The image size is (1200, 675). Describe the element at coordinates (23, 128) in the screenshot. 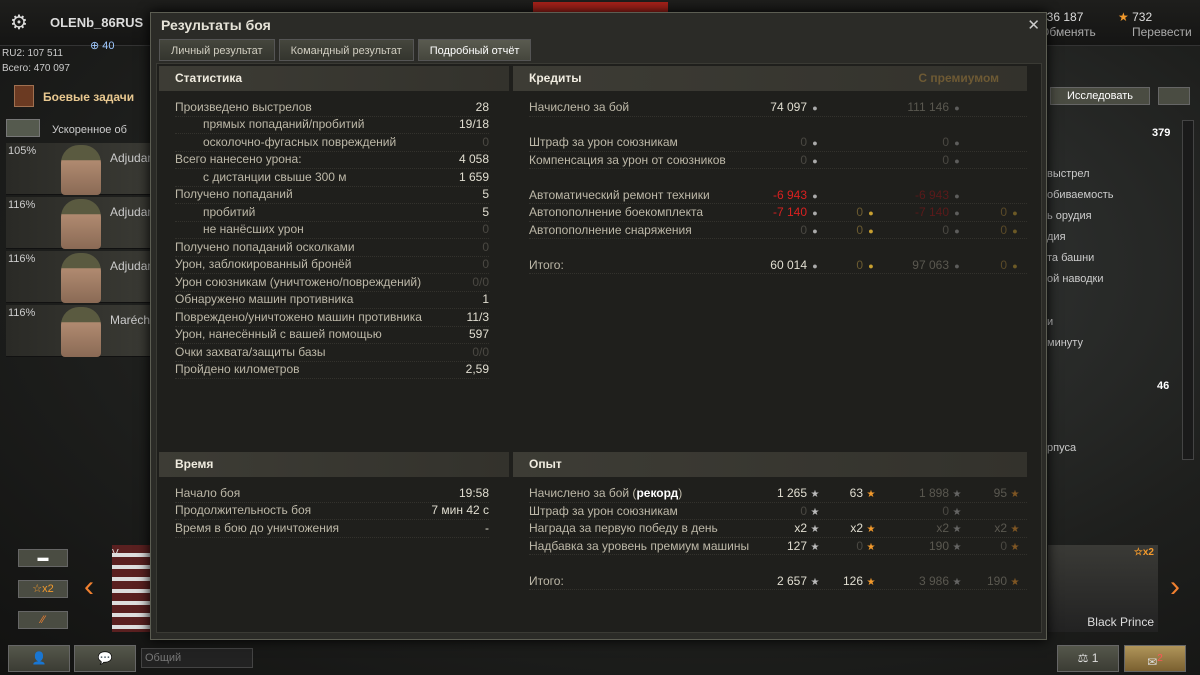

I see `crew-button` at that location.